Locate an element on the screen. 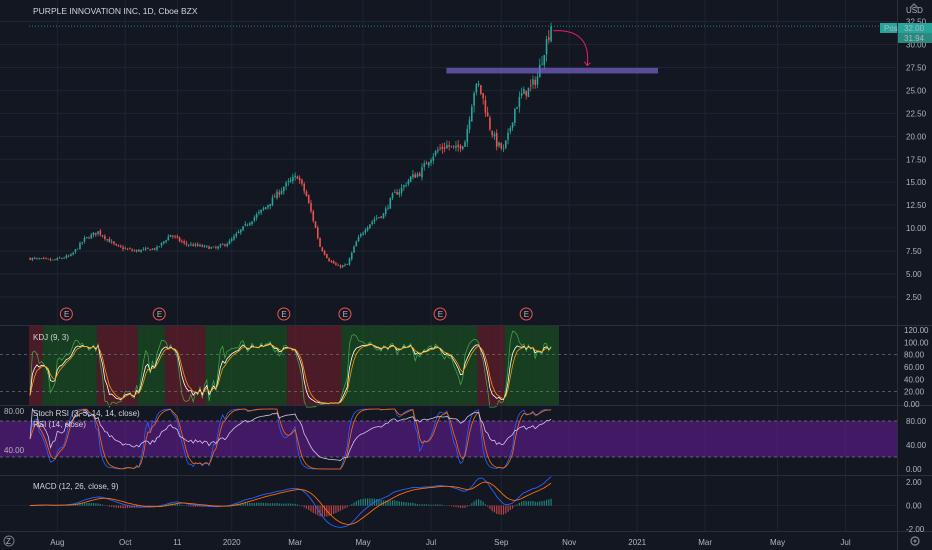  macd-signal-line is located at coordinates (291, 503).